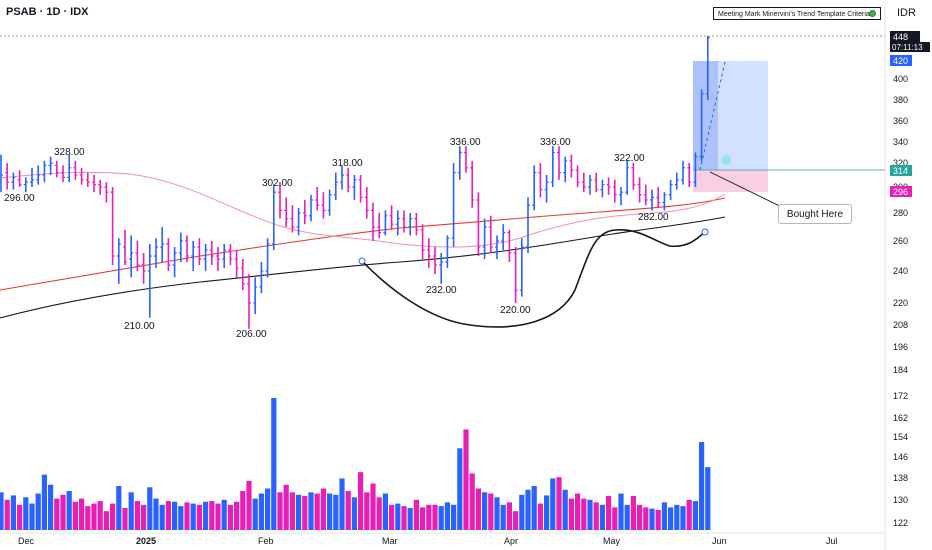 The image size is (932, 550). What do you see at coordinates (726, 160) in the screenshot?
I see `entry-marker` at bounding box center [726, 160].